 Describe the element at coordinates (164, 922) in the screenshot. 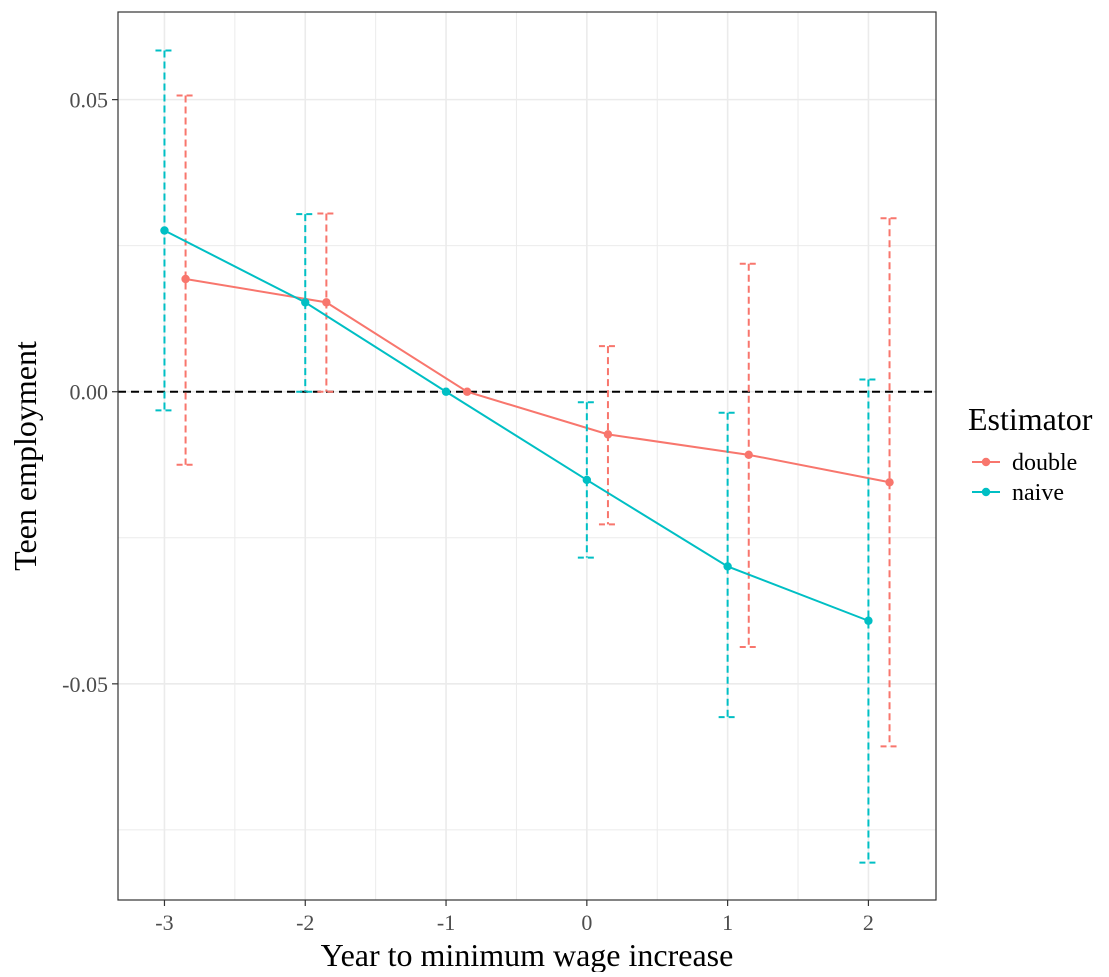

I see `x-tick-label: -3` at that location.